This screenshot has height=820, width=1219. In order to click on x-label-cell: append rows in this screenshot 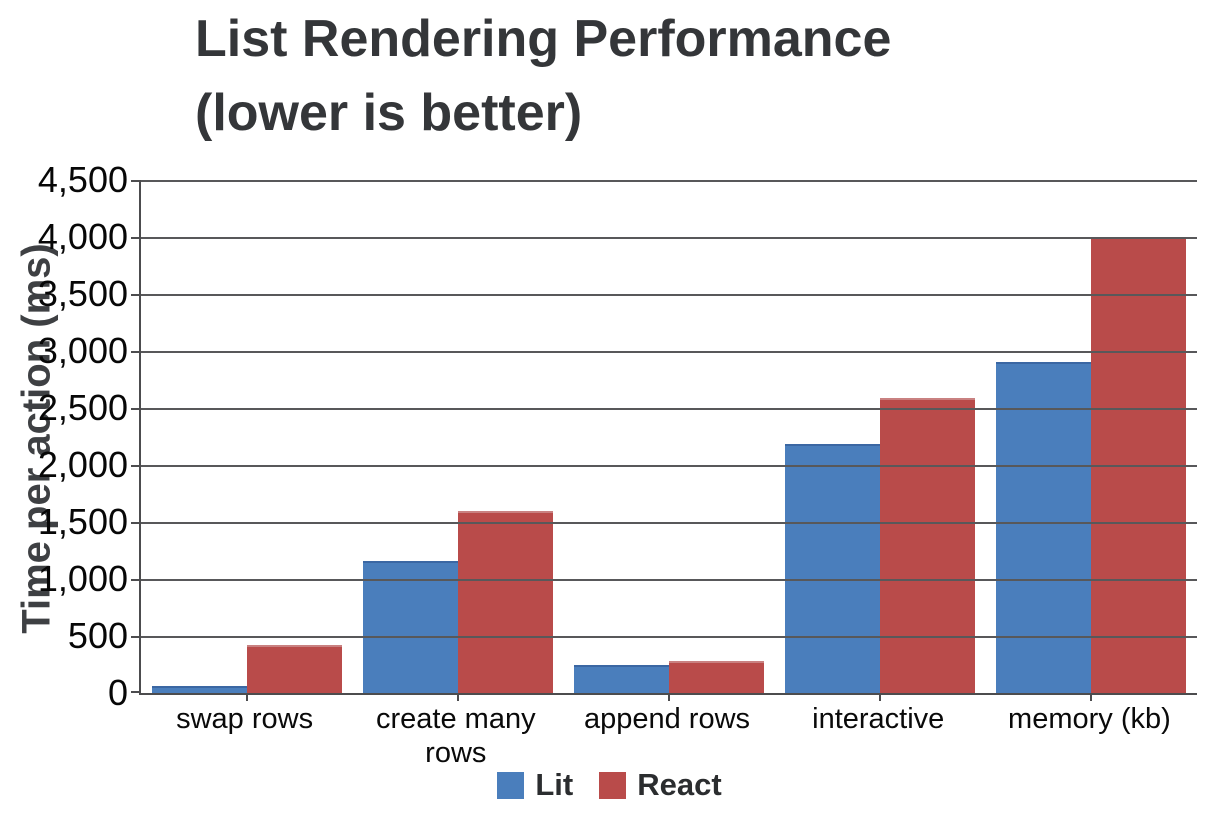, I will do `click(666, 736)`.